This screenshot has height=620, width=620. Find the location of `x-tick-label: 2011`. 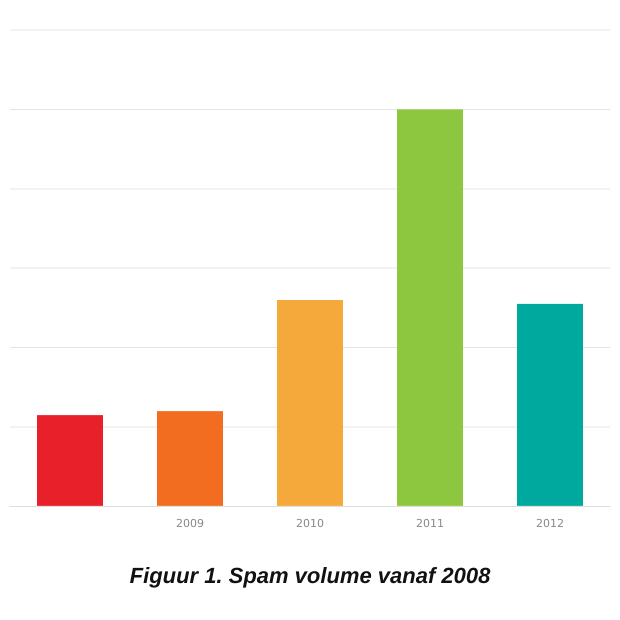

x-tick-label: 2011 is located at coordinates (430, 523).